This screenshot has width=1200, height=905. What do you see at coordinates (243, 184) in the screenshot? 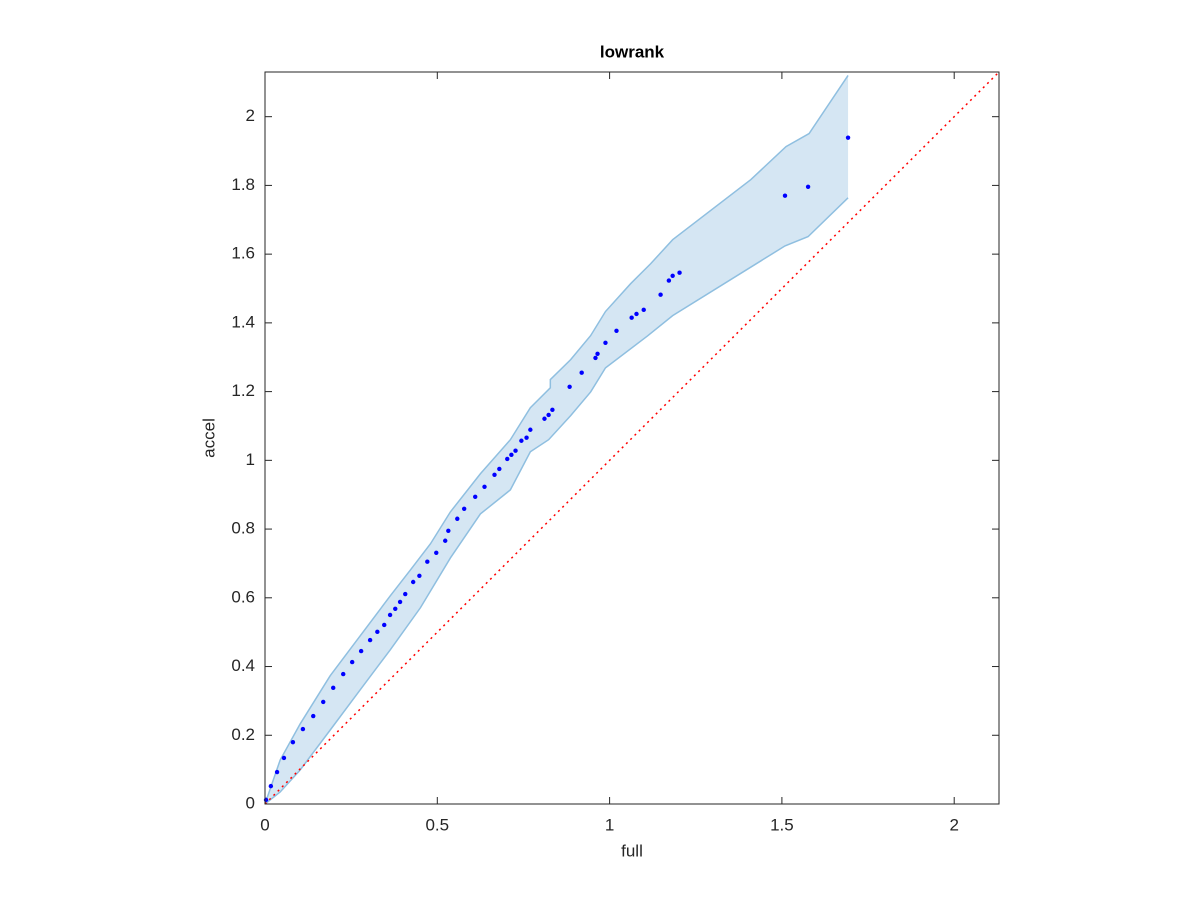
I see `y-tick-label: 1.8` at bounding box center [243, 184].